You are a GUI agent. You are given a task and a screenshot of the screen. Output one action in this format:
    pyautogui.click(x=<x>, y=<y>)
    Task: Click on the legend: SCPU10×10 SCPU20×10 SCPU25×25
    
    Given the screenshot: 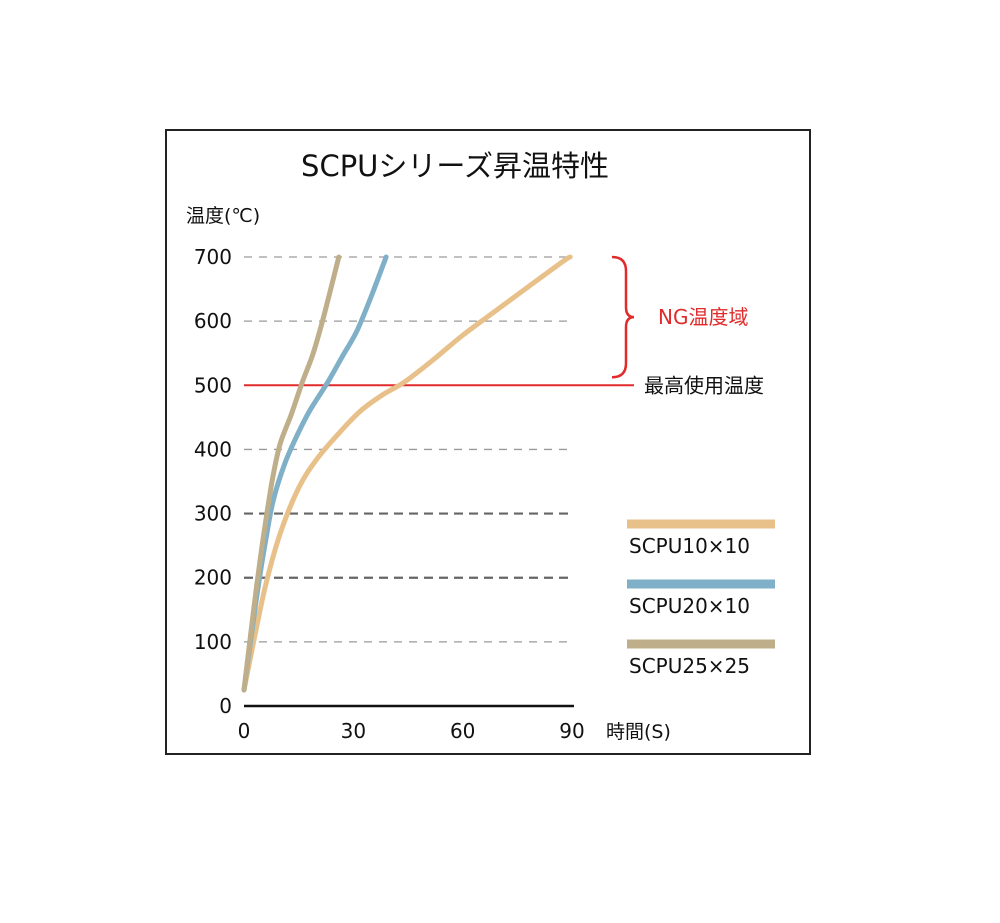 What is the action you would take?
    pyautogui.click(x=701, y=598)
    